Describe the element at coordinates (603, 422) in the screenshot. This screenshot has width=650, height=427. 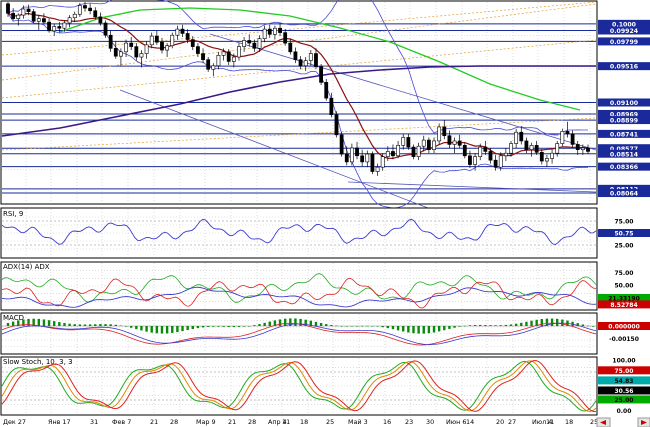
I see `scroll-left-button` at that location.